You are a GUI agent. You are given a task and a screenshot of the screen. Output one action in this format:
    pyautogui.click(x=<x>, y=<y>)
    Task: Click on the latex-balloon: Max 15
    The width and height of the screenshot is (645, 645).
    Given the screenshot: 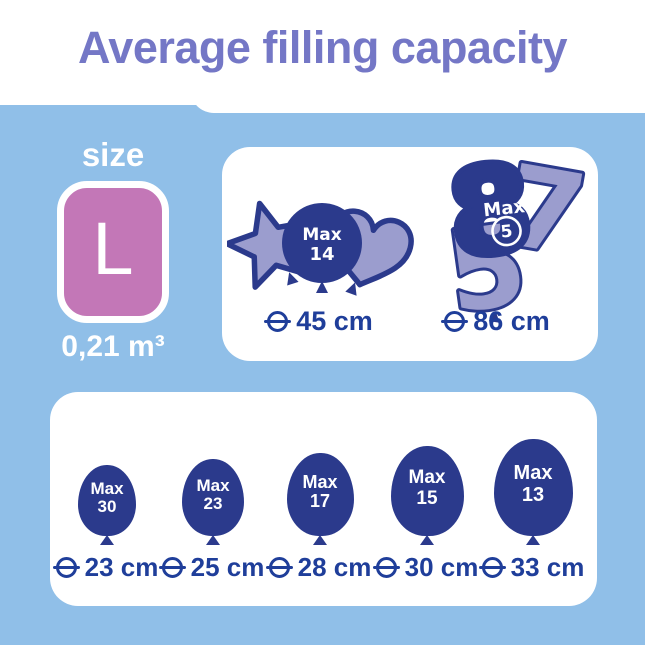 What is the action you would take?
    pyautogui.click(x=427, y=491)
    